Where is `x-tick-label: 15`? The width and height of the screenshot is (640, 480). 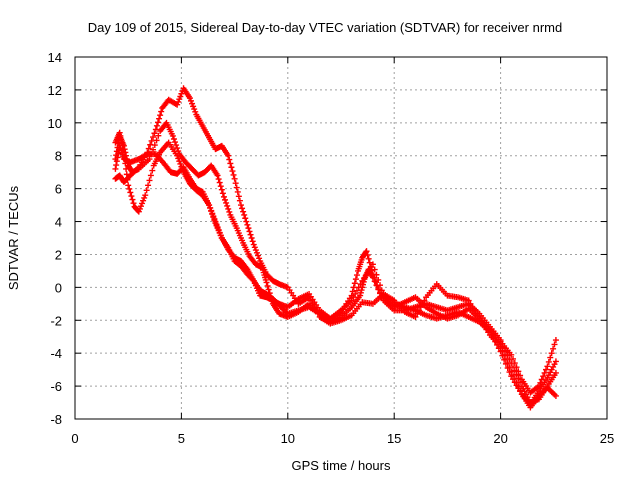
x-tick-label: 15 is located at coordinates (394, 438).